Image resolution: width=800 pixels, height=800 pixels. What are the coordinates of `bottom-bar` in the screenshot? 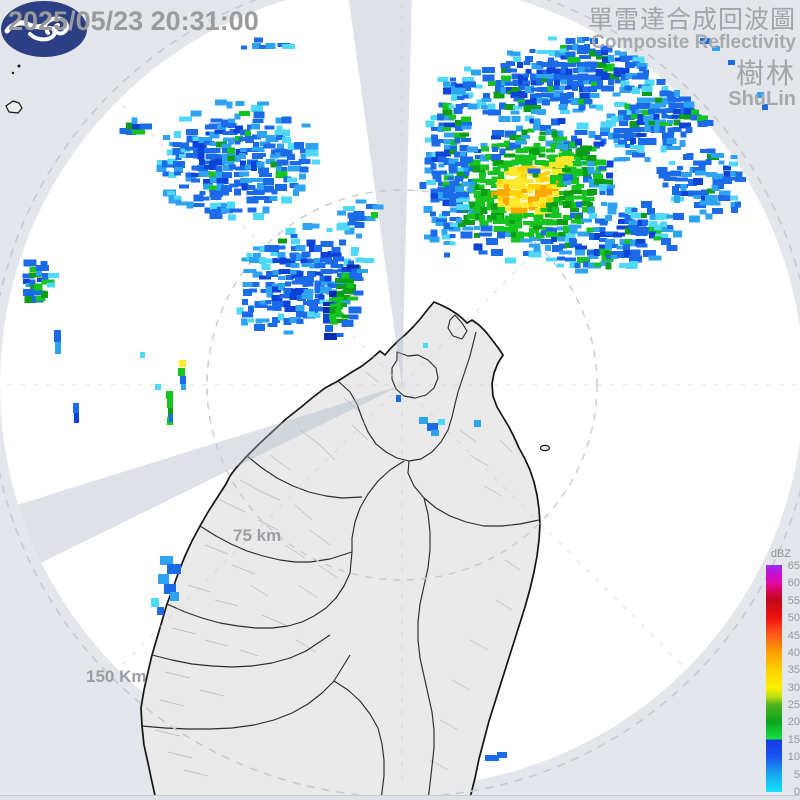 It's located at (400, 797).